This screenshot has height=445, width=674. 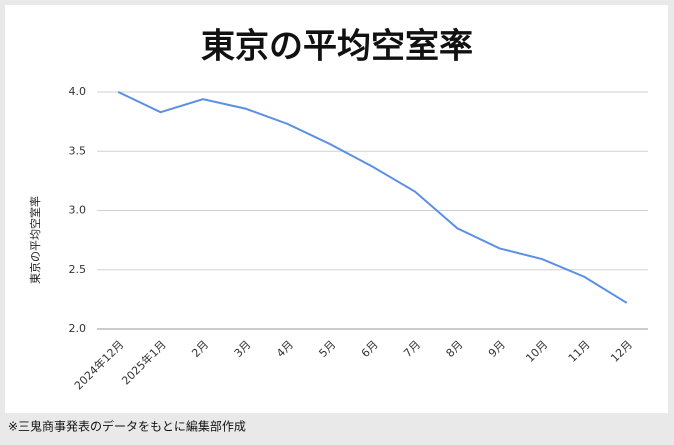 What do you see at coordinates (127, 426) in the screenshot?
I see `source-note: ※三鬼商事発表のデータをもとに編集部作成` at bounding box center [127, 426].